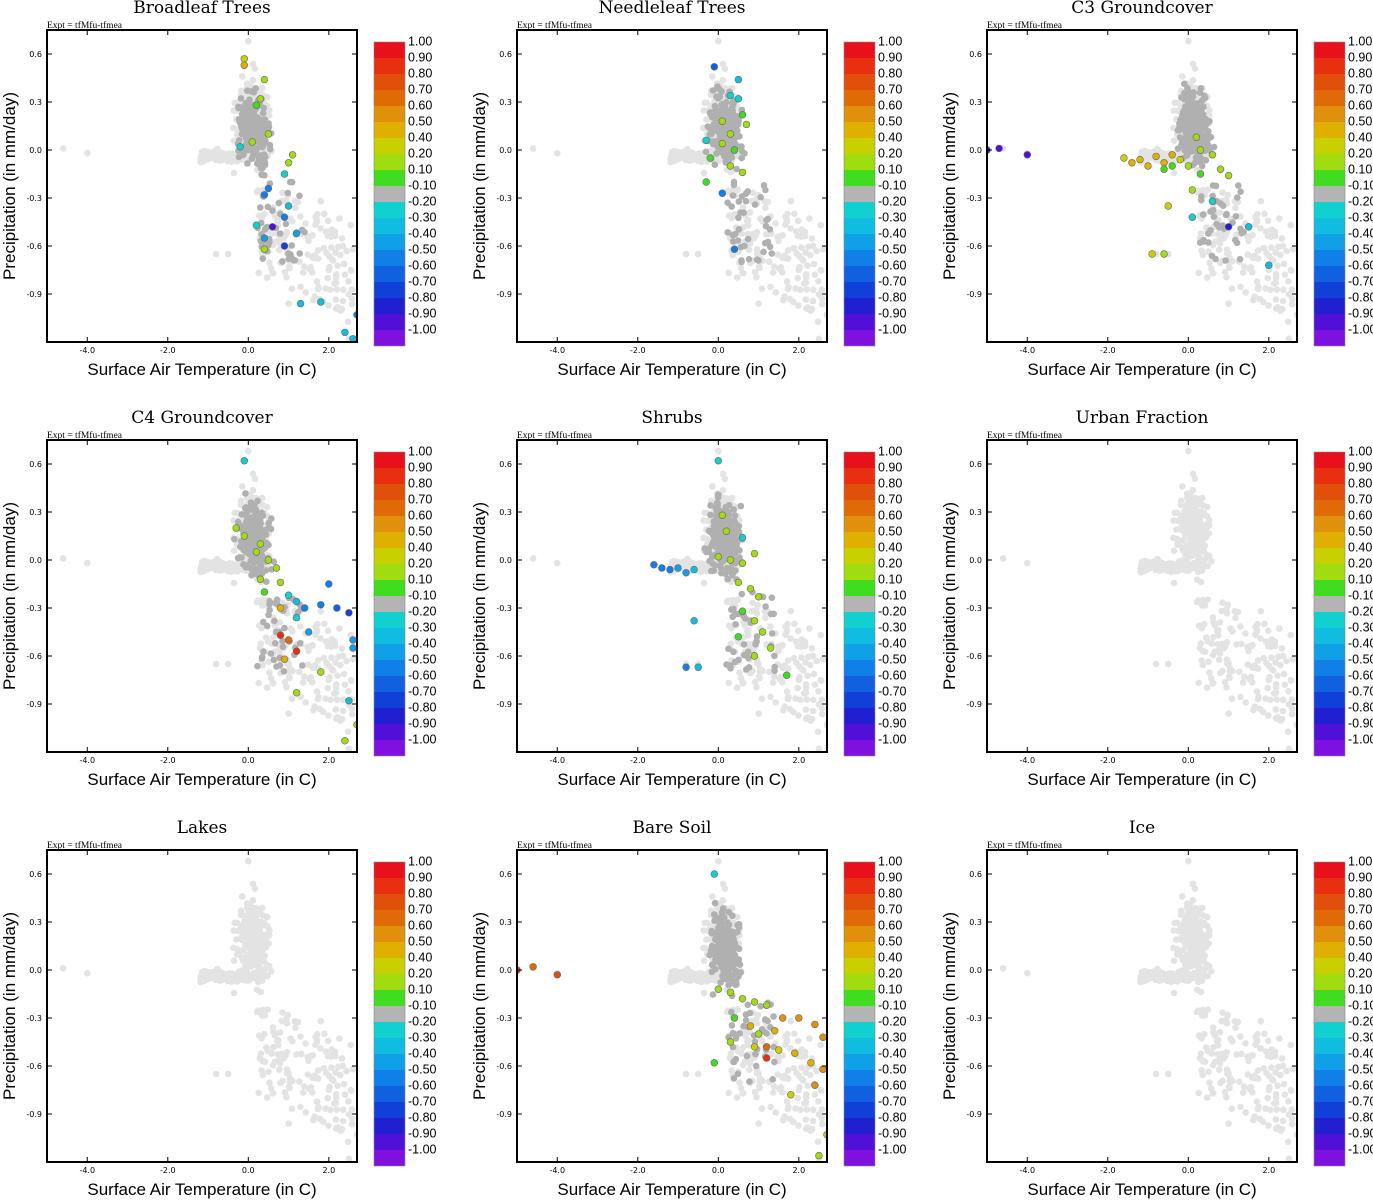 The height and width of the screenshot is (1200, 1373). What do you see at coordinates (890, 531) in the screenshot?
I see `colorbar-label: 0.50` at bounding box center [890, 531].